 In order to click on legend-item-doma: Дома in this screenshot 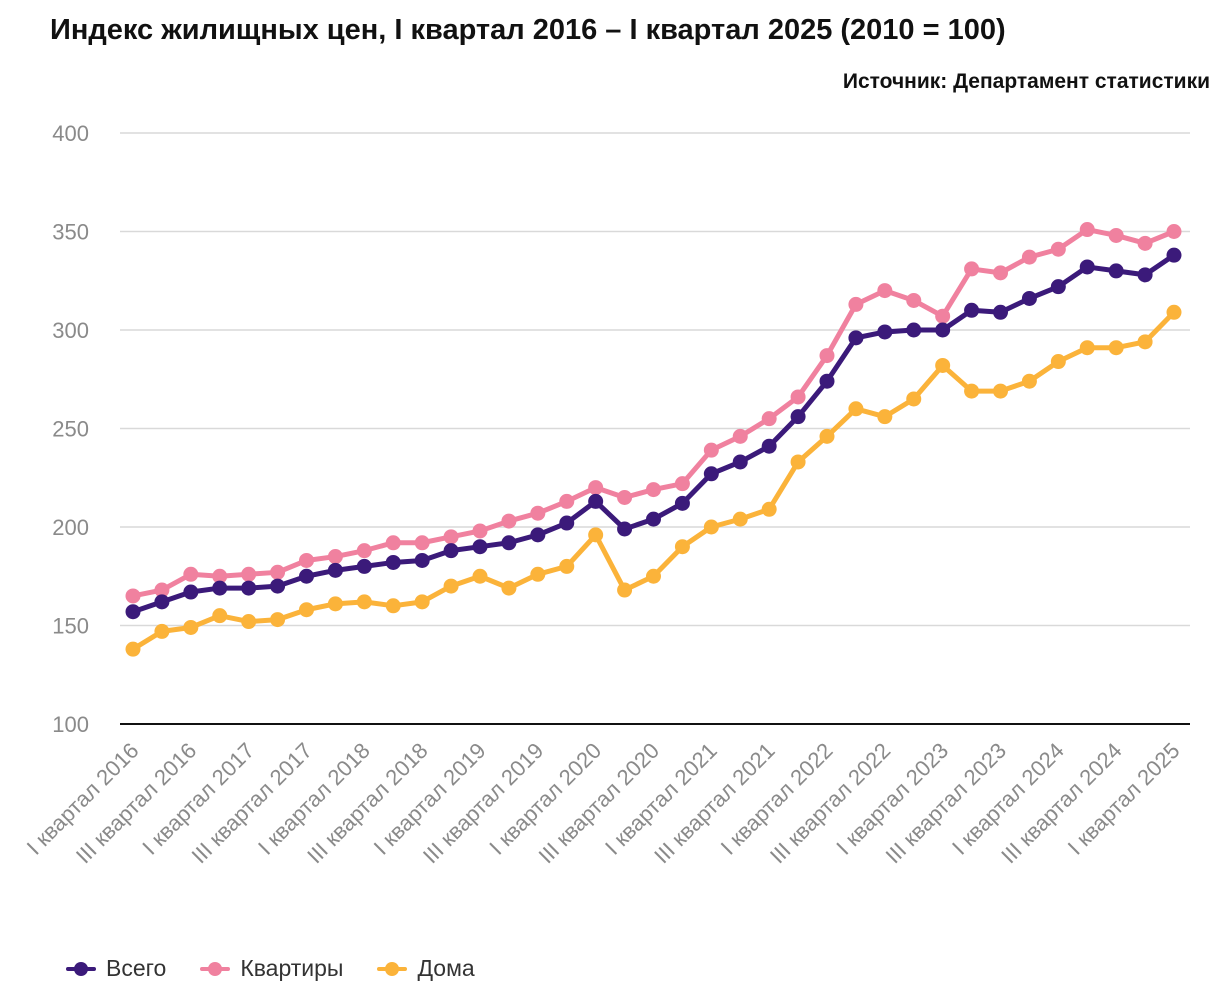, I will do `click(426, 968)`.